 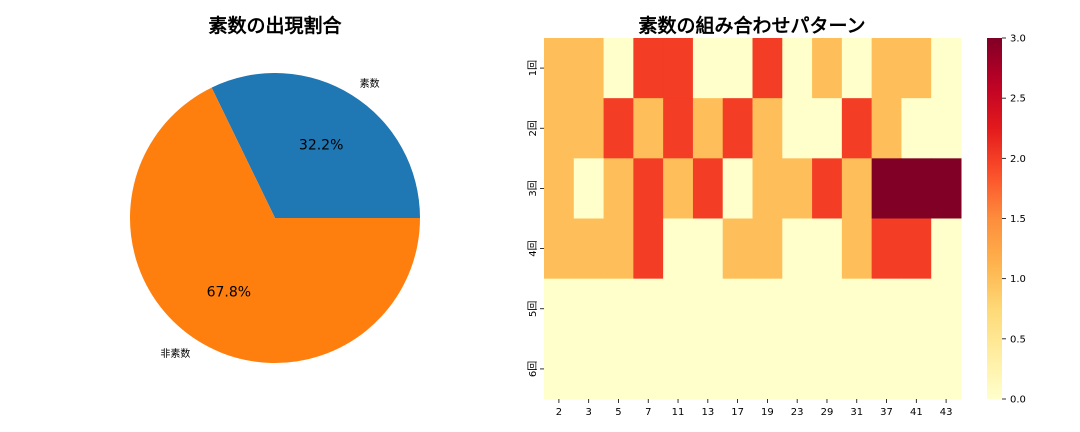 What do you see at coordinates (533, 309) in the screenshot?
I see `y-tick-label: 5回` at bounding box center [533, 309].